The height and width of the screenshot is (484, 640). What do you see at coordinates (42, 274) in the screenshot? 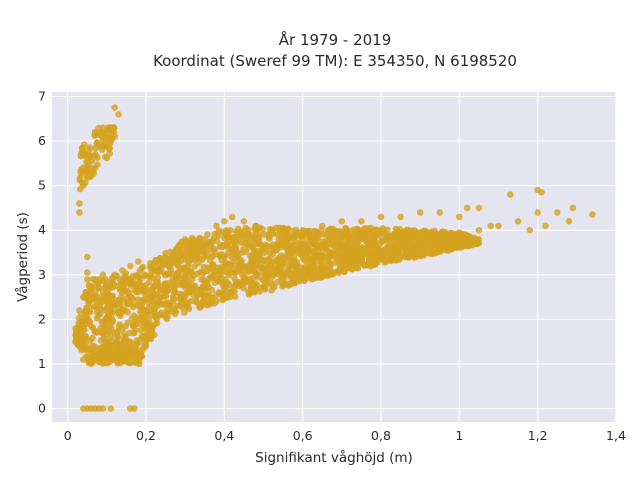
I see `y-tick-label: 3` at bounding box center [42, 274].